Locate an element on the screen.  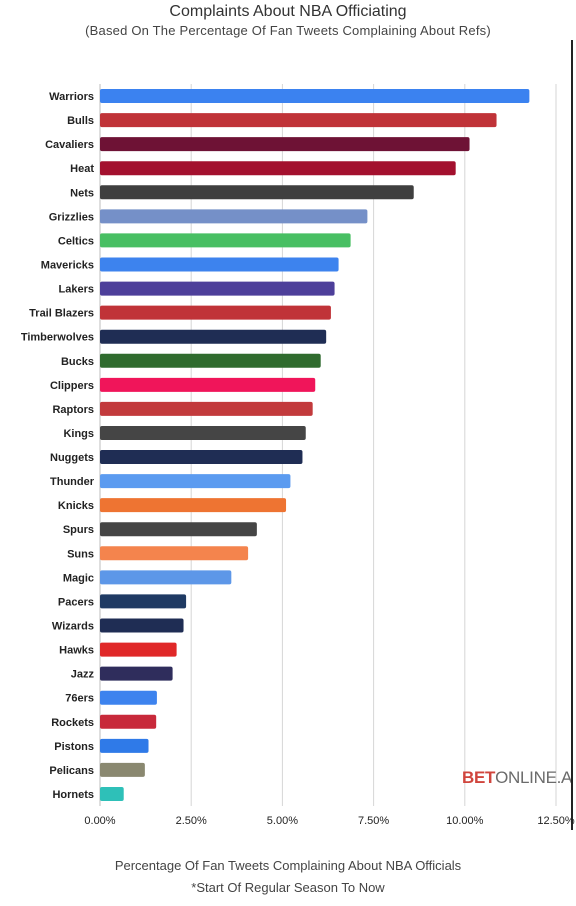
category-label: Celtics is located at coordinates (76, 241).